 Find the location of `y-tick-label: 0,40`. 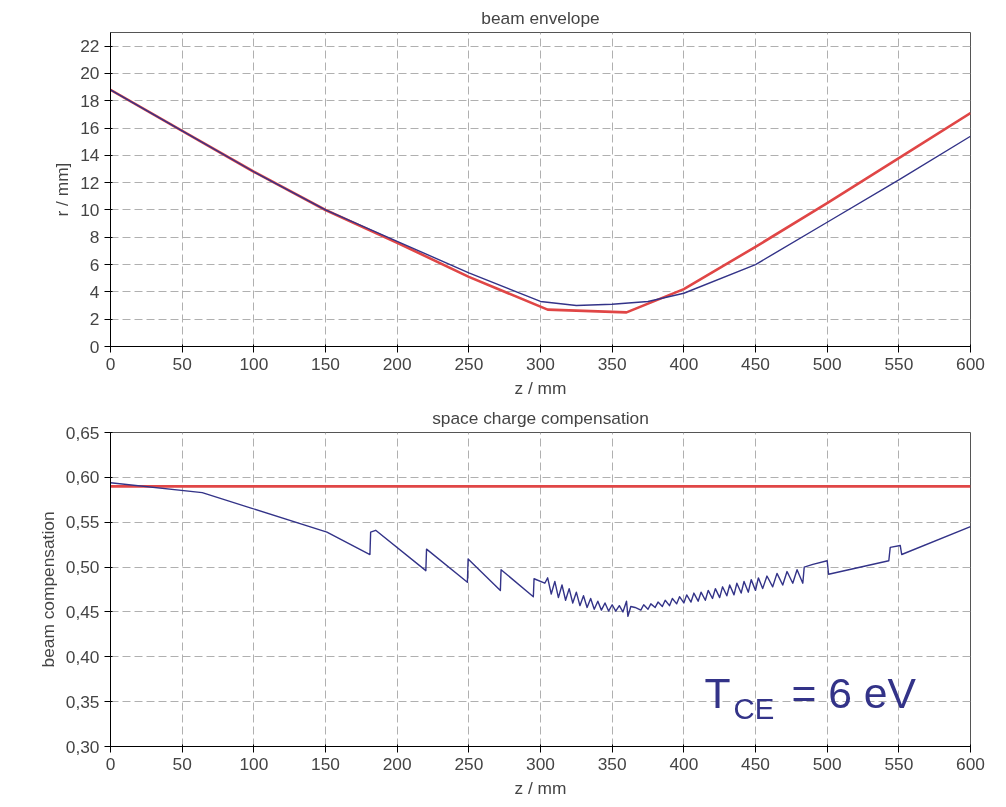

y-tick-label: 0,40 is located at coordinates (82, 656).